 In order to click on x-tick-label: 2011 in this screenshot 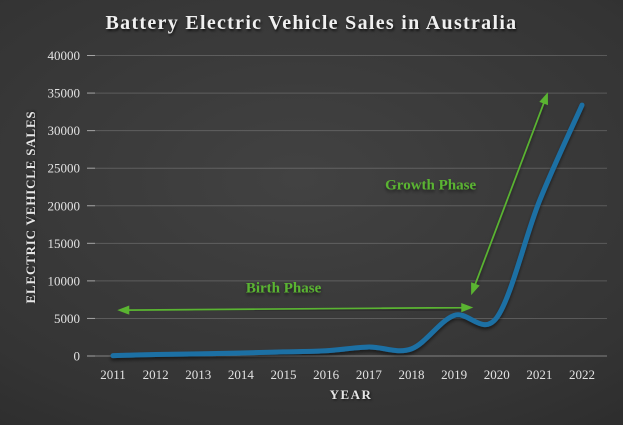, I will do `click(113, 374)`.